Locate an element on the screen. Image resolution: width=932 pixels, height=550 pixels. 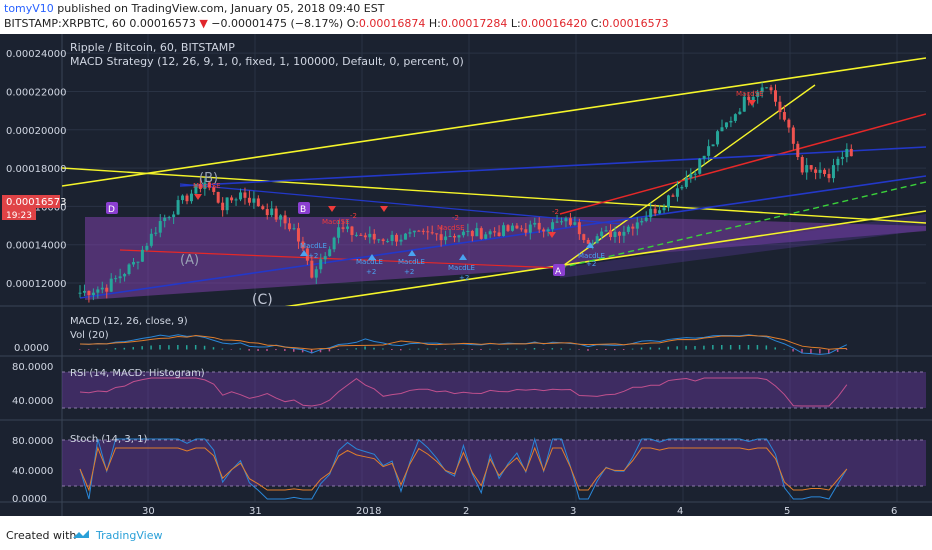
author-link: tomyV10 is located at coordinates (29, 8).